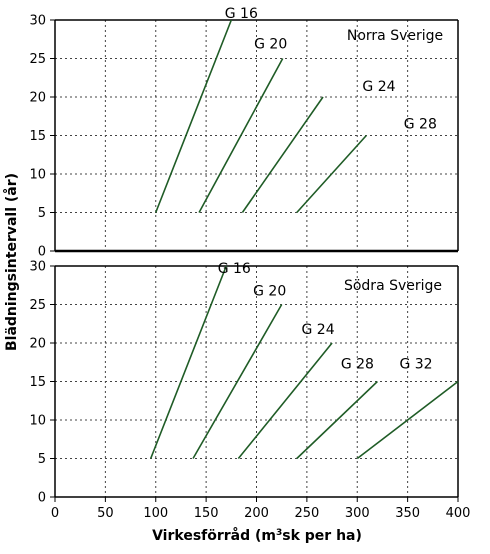  What do you see at coordinates (306, 513) in the screenshot?
I see `x-tick-label: 250` at bounding box center [306, 513].